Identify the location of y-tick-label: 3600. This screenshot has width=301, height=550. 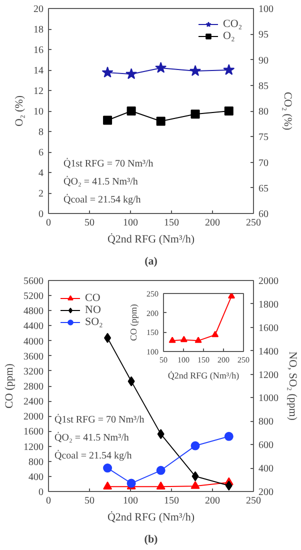
(34, 356).